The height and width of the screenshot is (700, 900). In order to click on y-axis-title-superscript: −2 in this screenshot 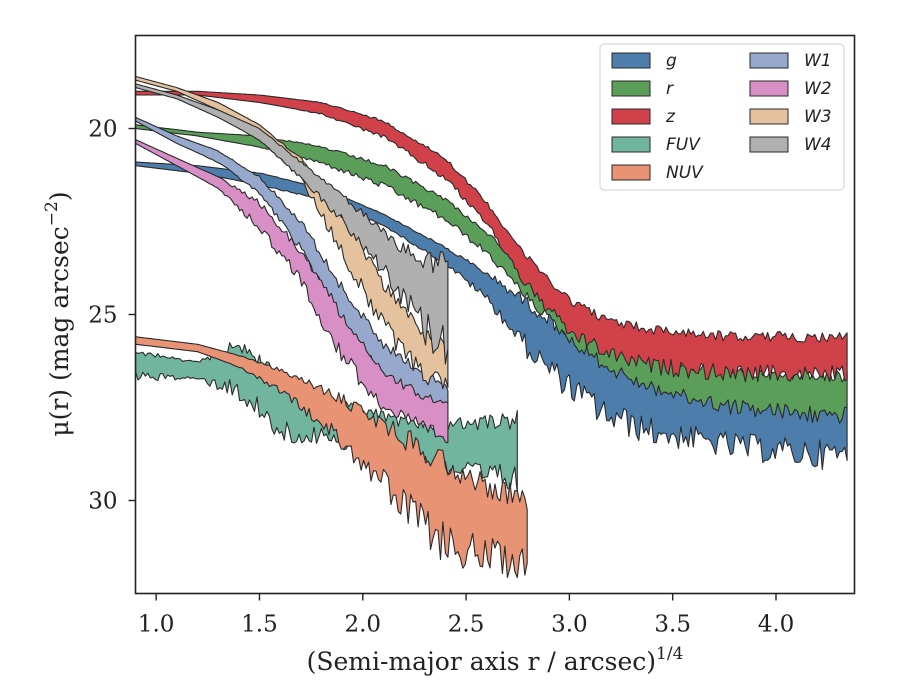, I will do `click(52, 213)`.